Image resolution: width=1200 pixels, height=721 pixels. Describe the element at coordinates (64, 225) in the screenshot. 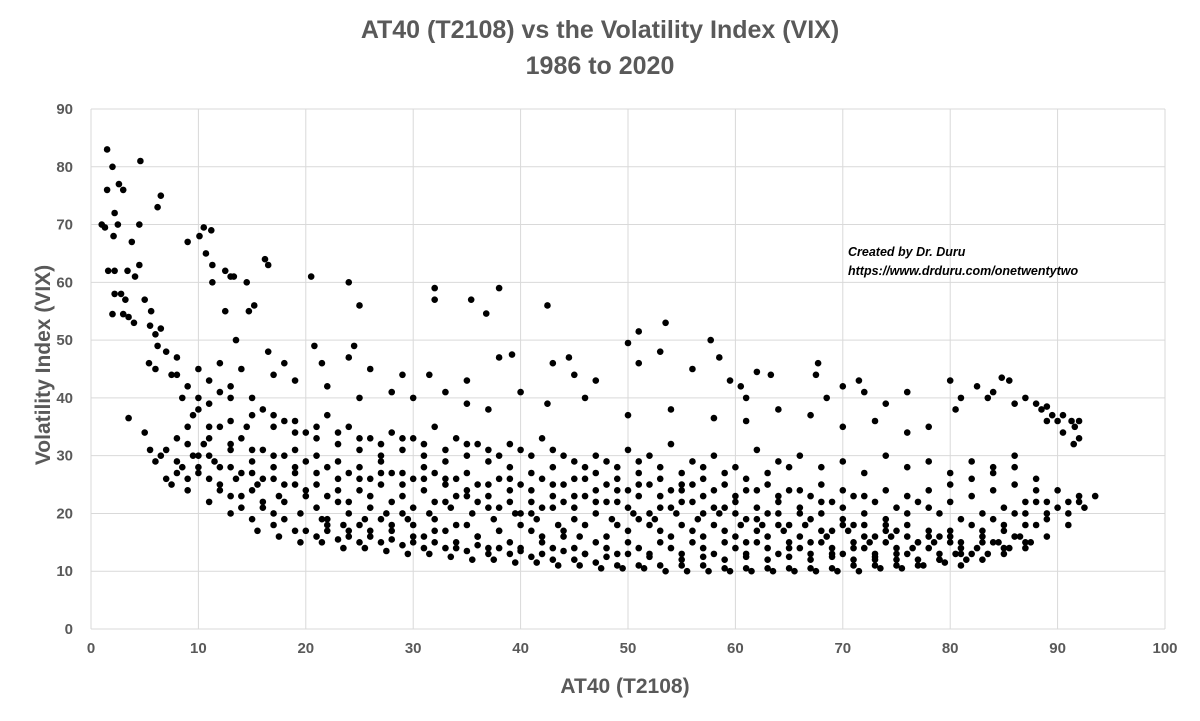

I see `y-tick-label: 70` at that location.